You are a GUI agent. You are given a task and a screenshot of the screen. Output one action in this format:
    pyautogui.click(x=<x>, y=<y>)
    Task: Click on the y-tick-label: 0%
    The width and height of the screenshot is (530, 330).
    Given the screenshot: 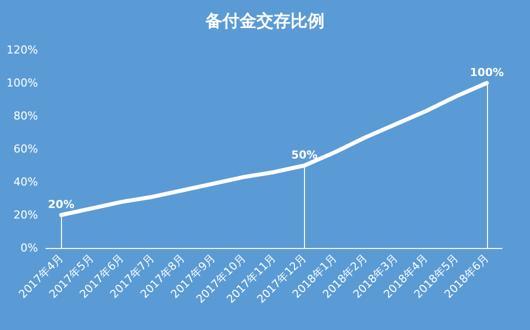 What is the action you would take?
    pyautogui.click(x=29, y=248)
    